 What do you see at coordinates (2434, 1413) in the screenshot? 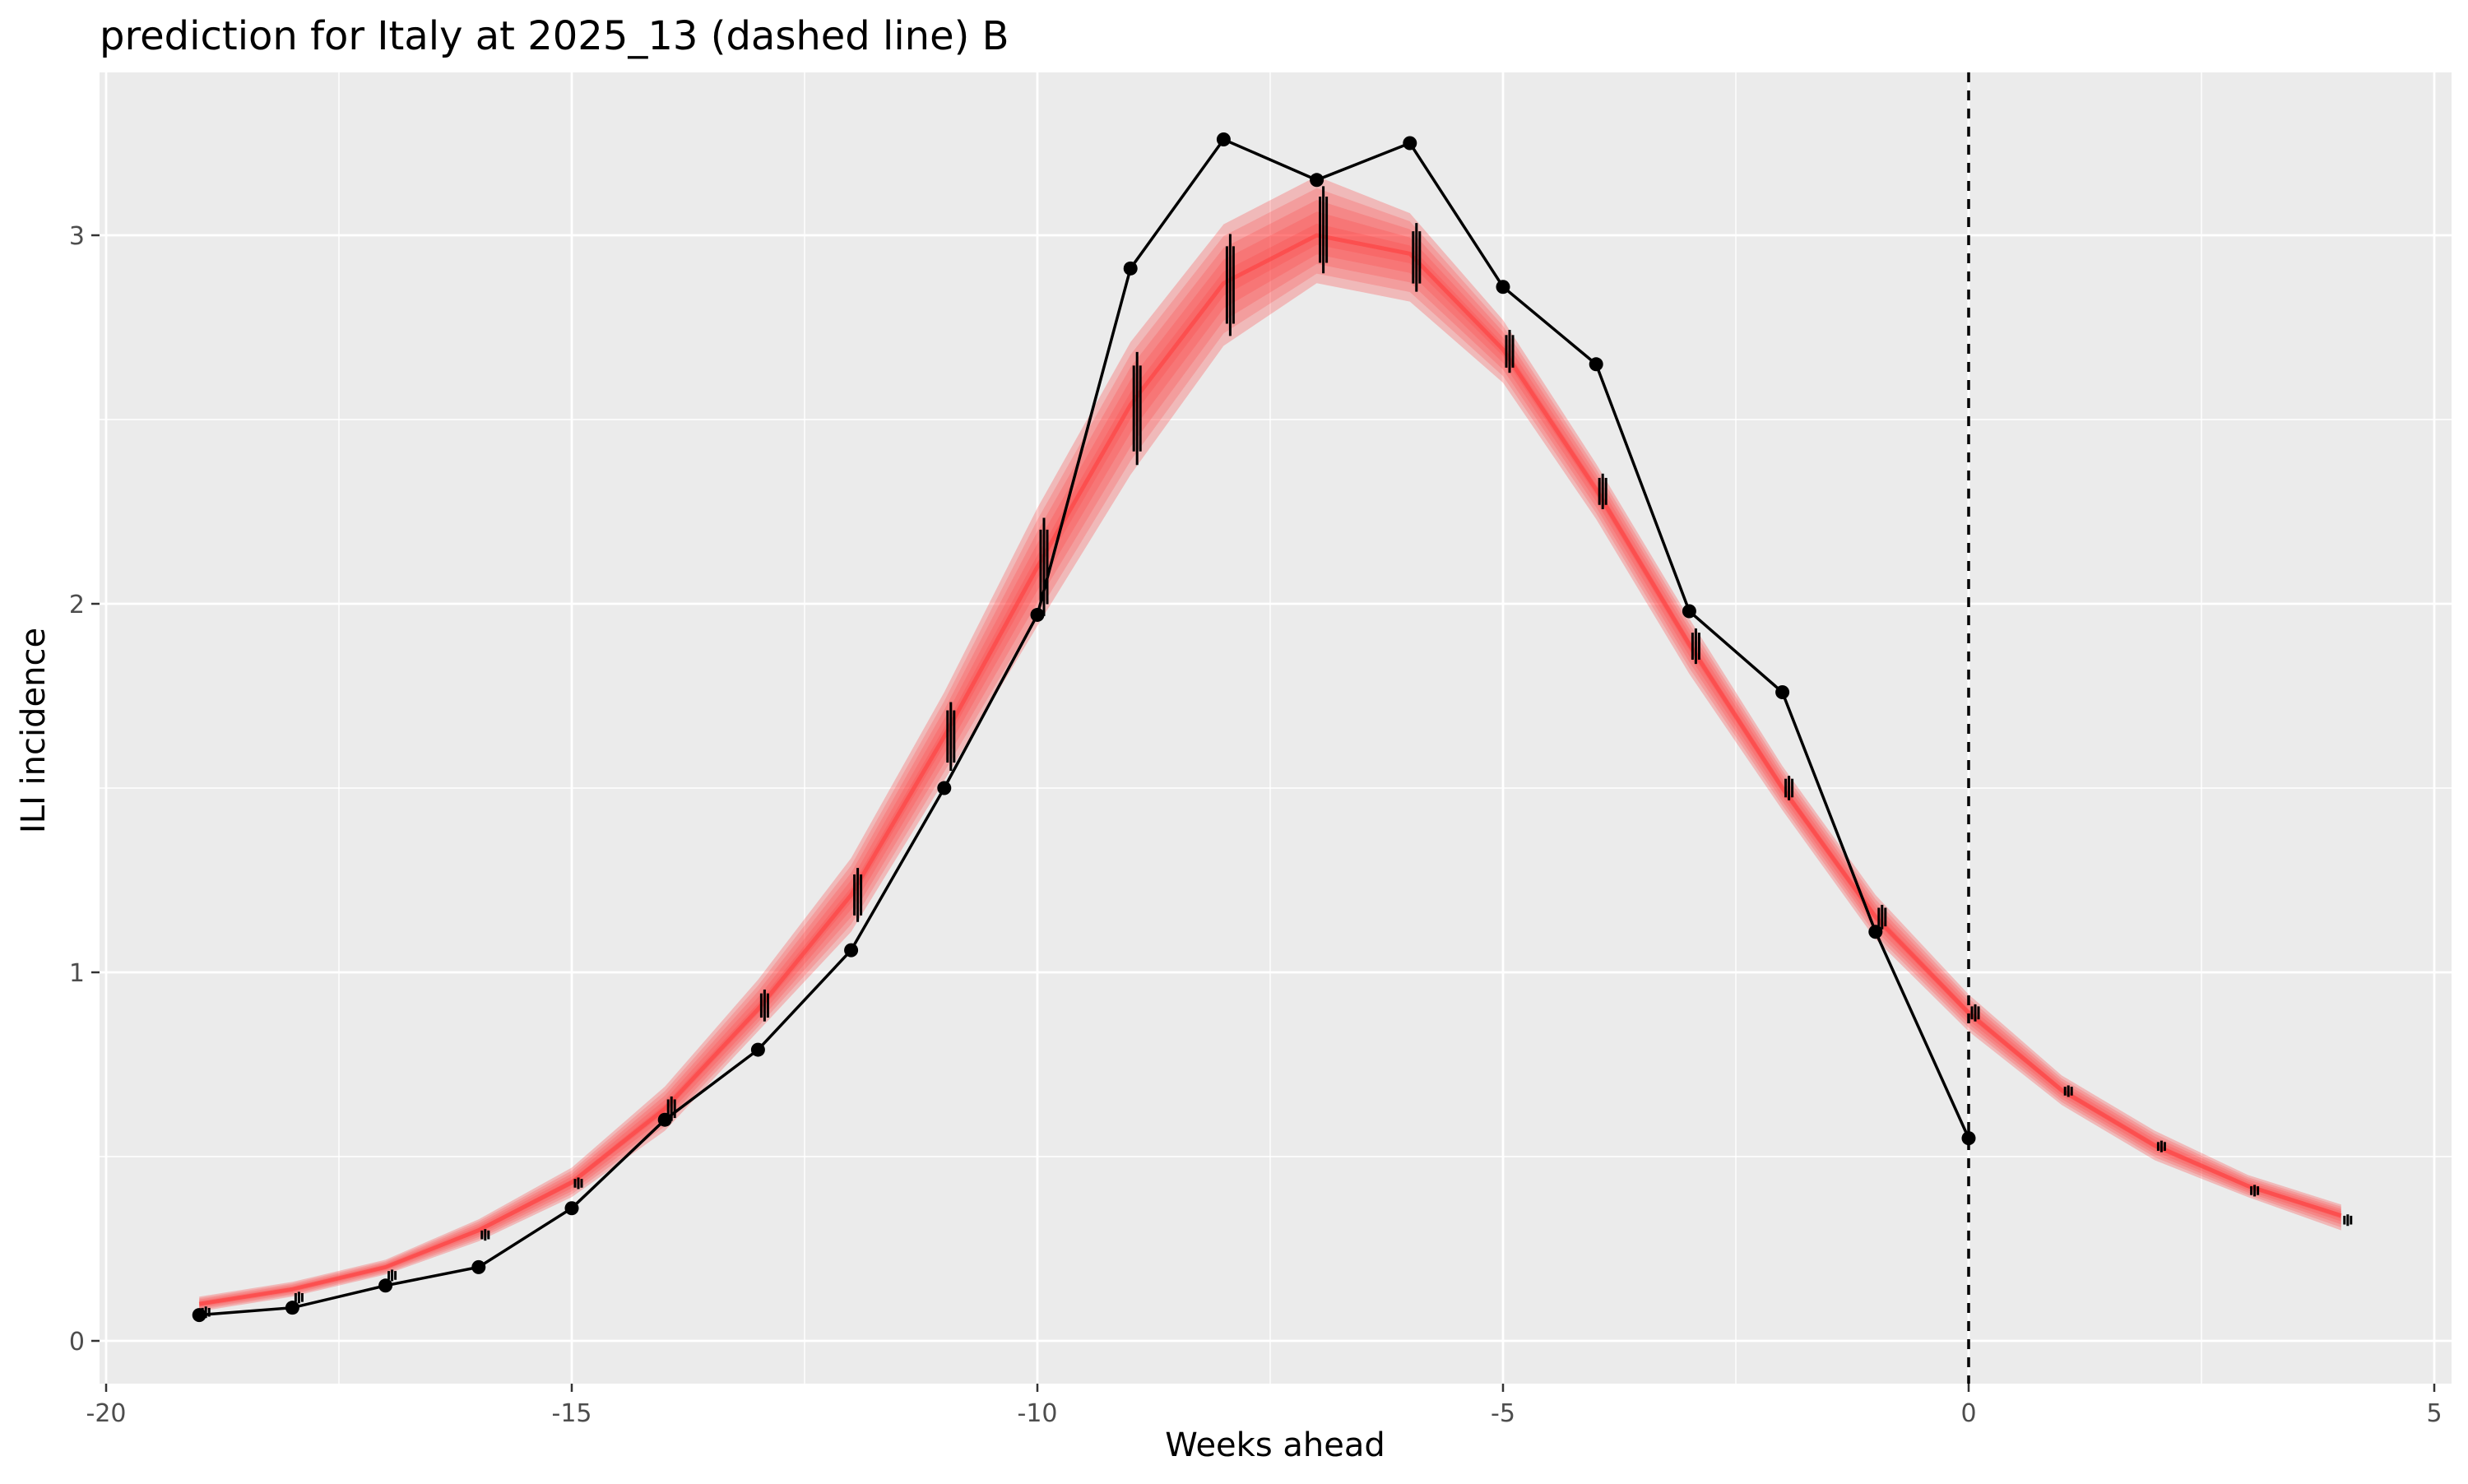
I see `x-tick-label: 5` at bounding box center [2434, 1413].